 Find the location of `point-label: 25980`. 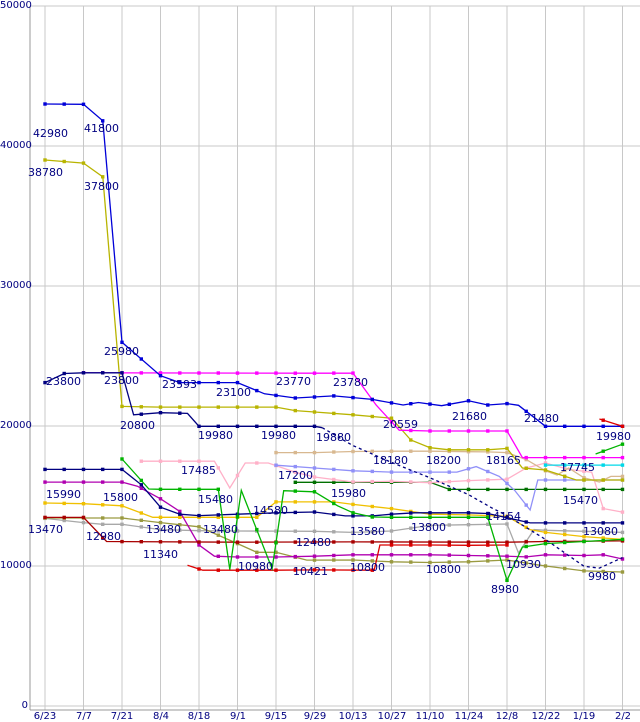

point-label: 25980 is located at coordinates (121, 351).